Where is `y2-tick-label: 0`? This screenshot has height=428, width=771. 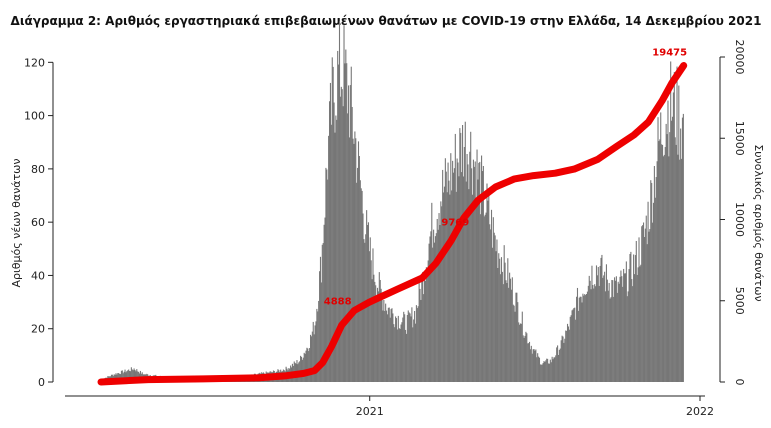
y2-tick-label: 0 is located at coordinates (739, 382).